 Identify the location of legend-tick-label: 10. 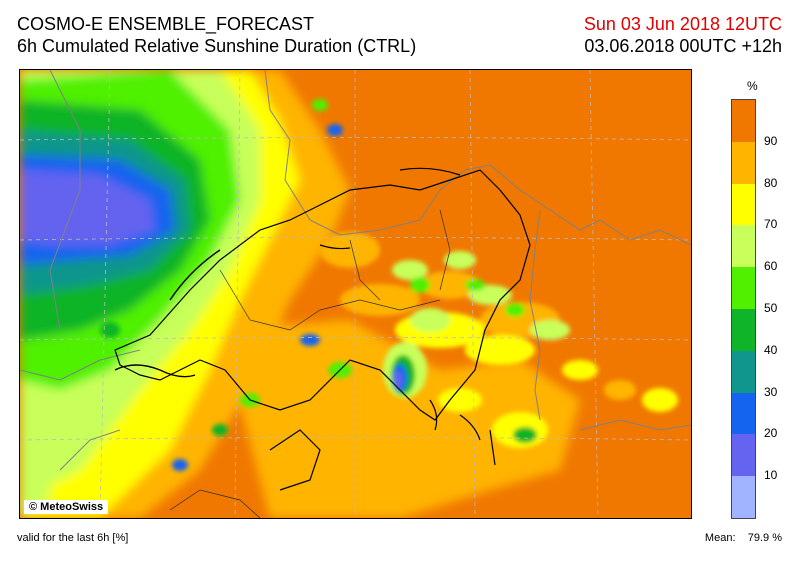
(771, 475).